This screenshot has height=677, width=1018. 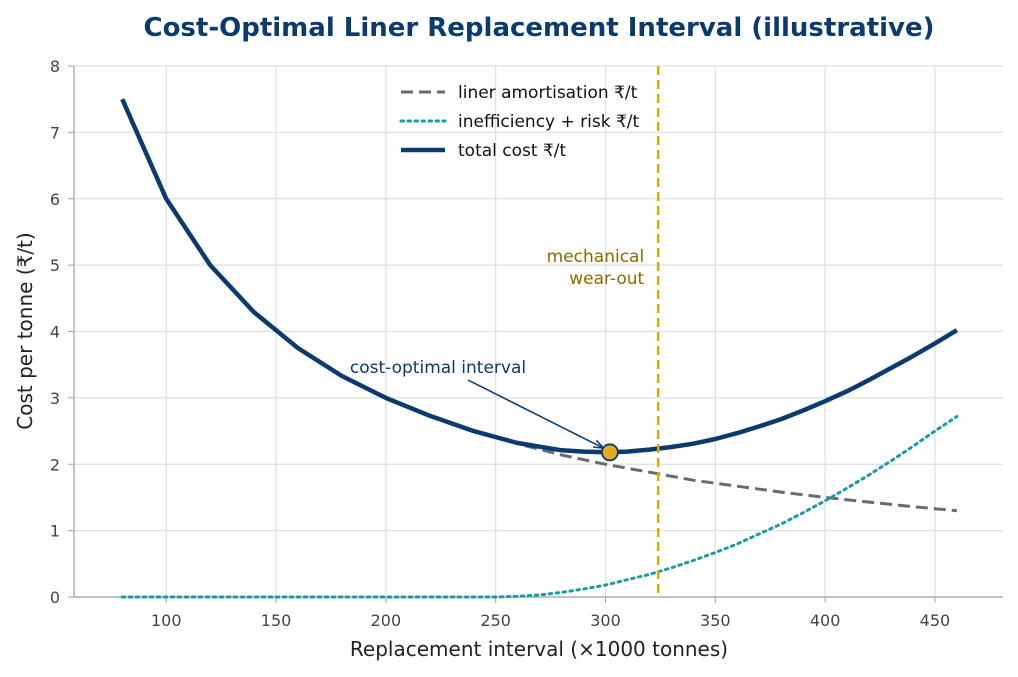 I want to click on y-tick-label: 5, so click(x=55, y=265).